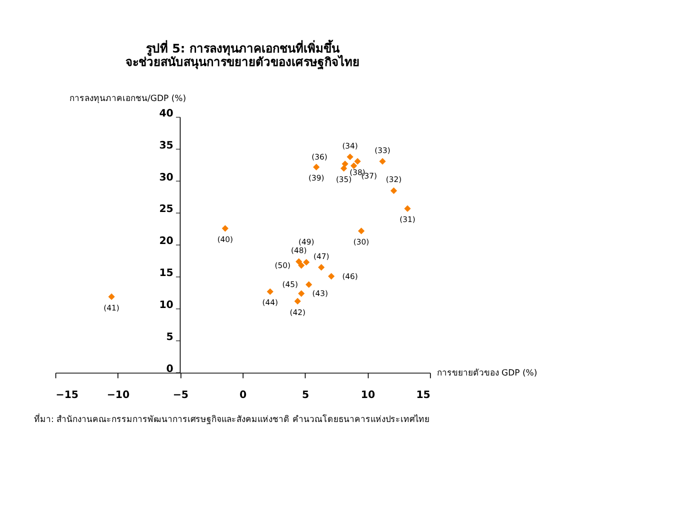  What do you see at coordinates (170, 369) in the screenshot?
I see `y-tick-label: 0` at bounding box center [170, 369].